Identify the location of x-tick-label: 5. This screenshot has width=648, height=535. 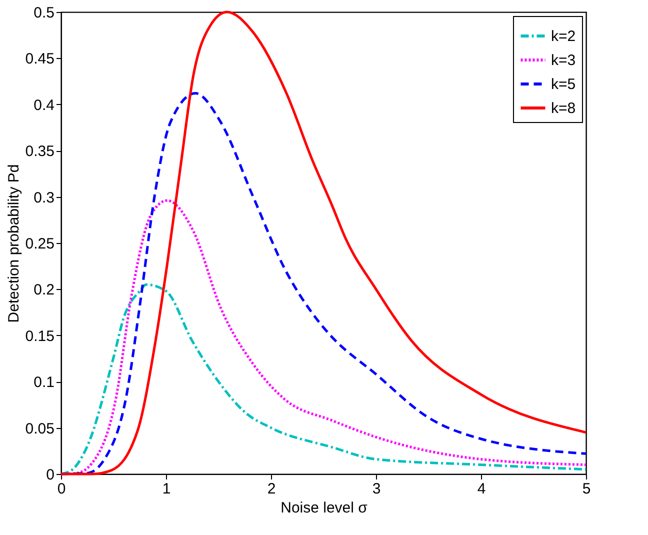
(586, 489).